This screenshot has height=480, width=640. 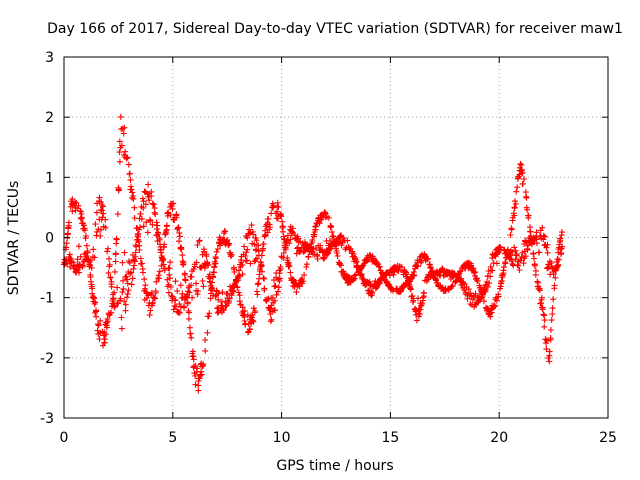 What do you see at coordinates (608, 438) in the screenshot?
I see `x-tick-label: 25` at bounding box center [608, 438].